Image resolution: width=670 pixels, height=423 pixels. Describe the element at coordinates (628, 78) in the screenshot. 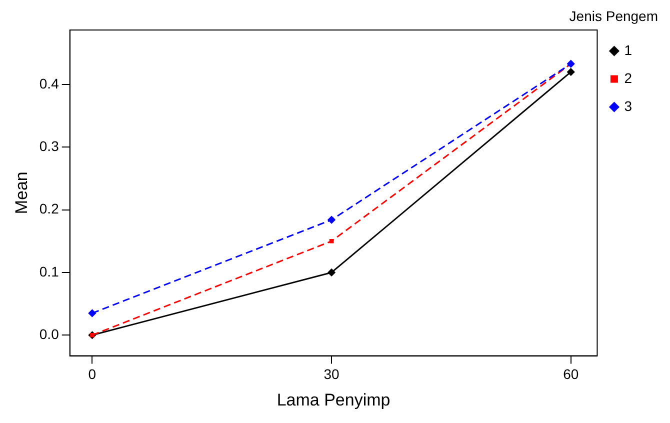

I see `legend-label: 2` at that location.